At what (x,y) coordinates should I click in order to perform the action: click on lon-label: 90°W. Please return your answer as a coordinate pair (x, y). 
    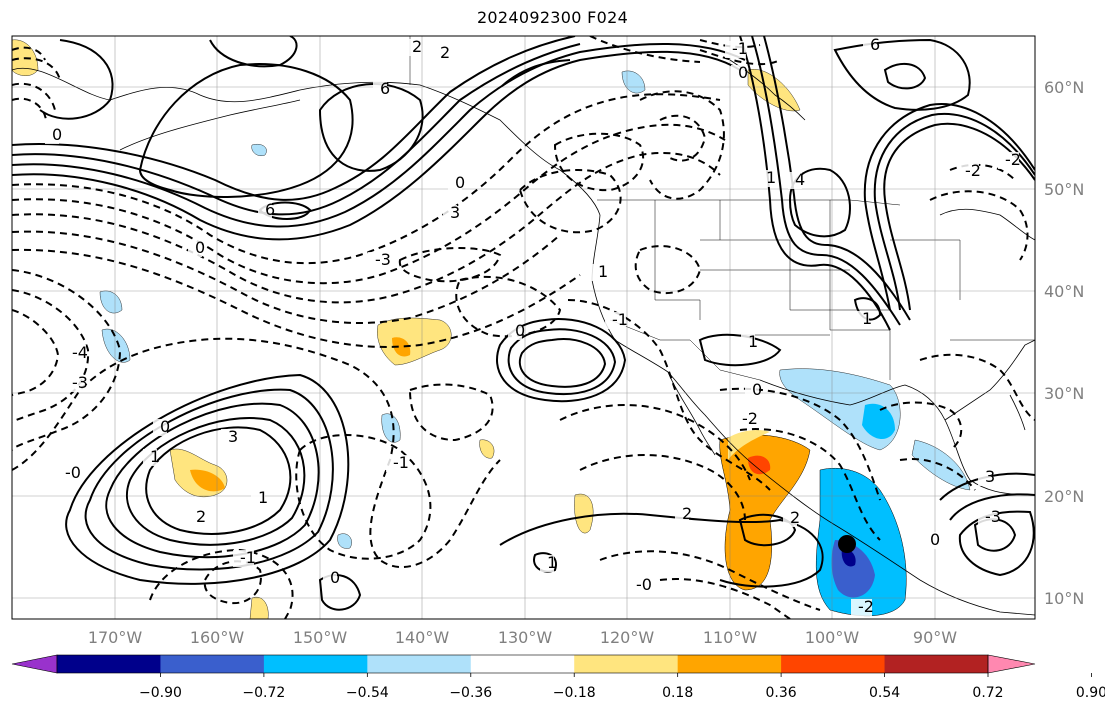
    Looking at the image, I should click on (935, 637).